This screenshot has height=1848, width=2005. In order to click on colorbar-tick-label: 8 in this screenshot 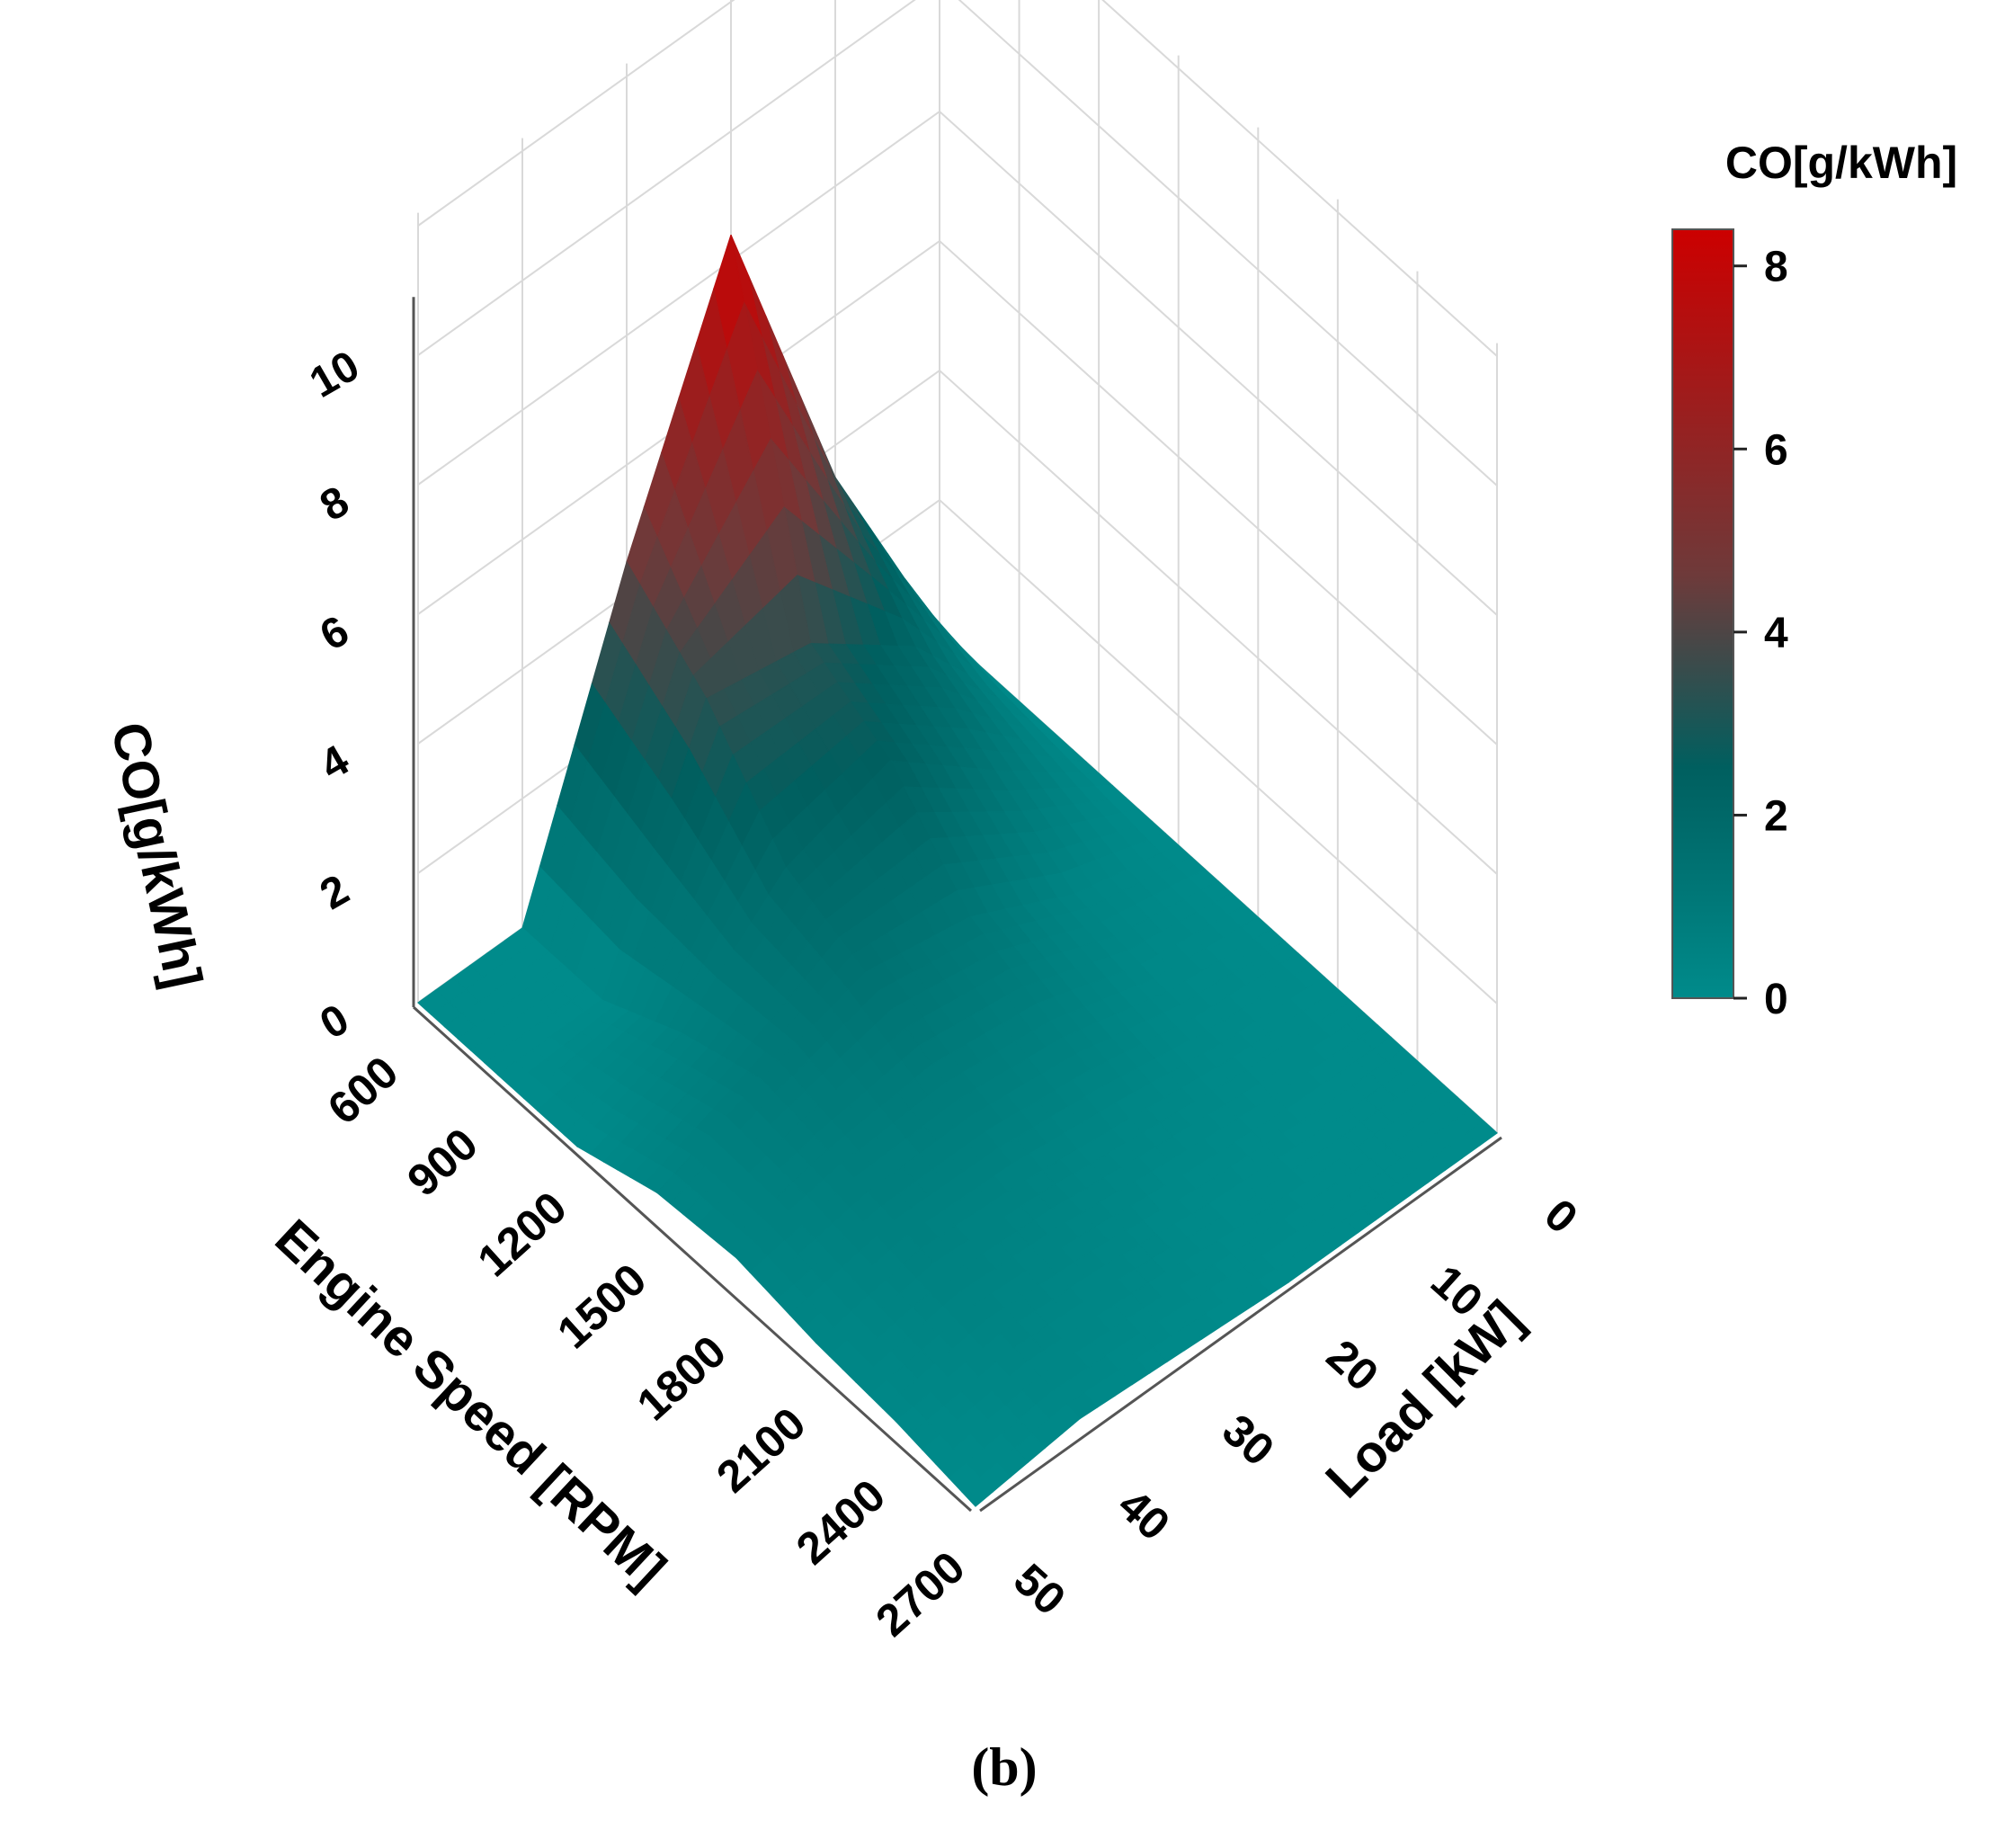, I will do `click(1776, 267)`.